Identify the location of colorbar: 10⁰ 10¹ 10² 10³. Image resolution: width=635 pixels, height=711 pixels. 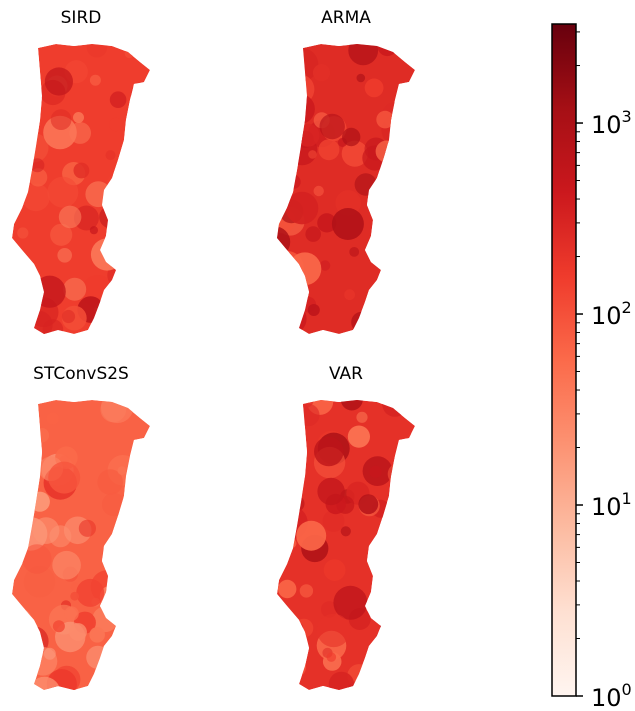
(591, 367).